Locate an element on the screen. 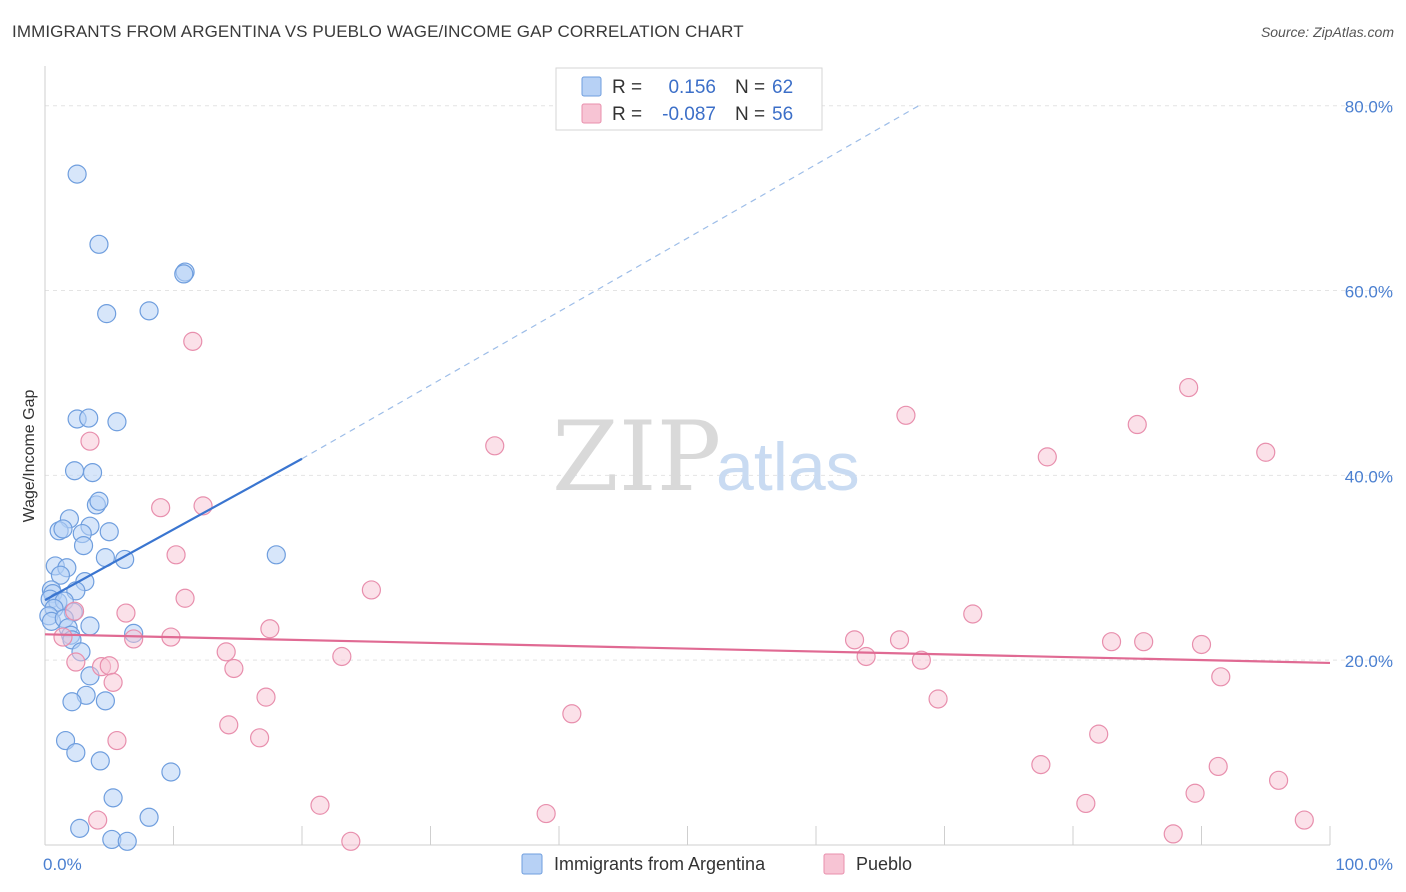 The image size is (1406, 892). legend-box: R = 0.156 N = 62 R = -0.087 N = 56 is located at coordinates (689, 99).